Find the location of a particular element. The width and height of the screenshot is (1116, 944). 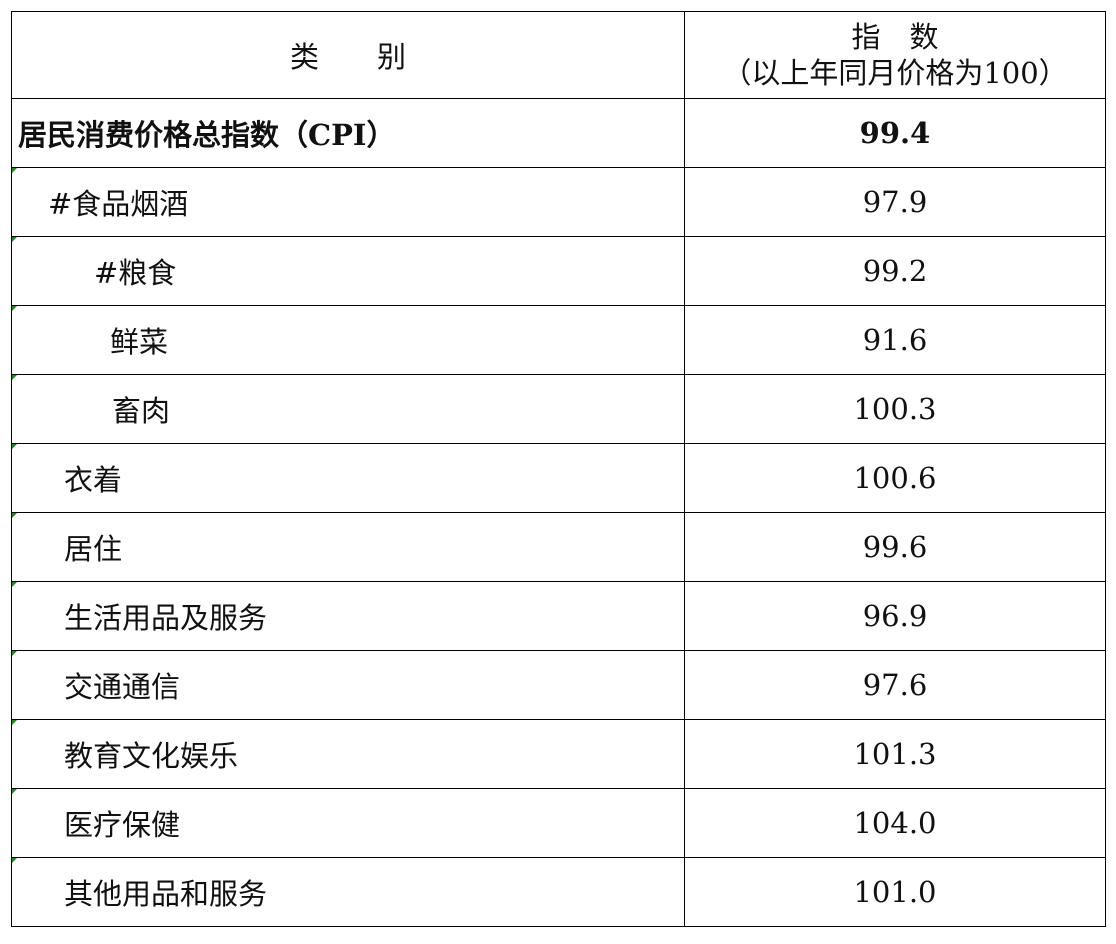

value-cell: 99.4 is located at coordinates (895, 133).